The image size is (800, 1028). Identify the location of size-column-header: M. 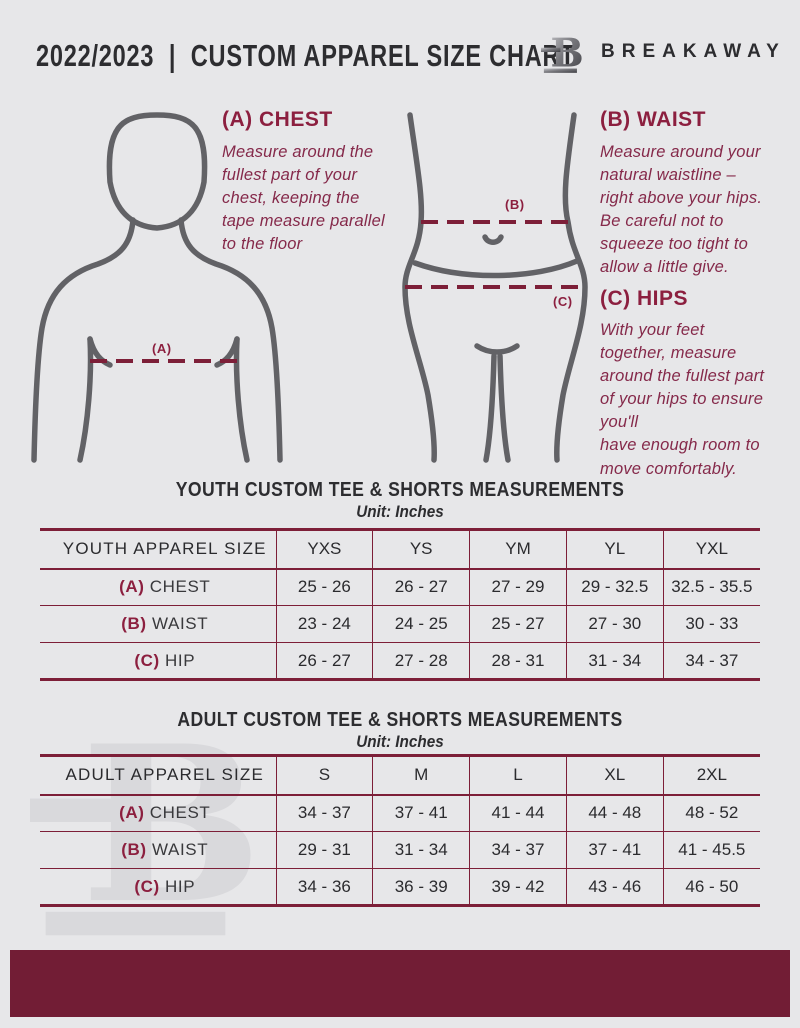
(421, 775).